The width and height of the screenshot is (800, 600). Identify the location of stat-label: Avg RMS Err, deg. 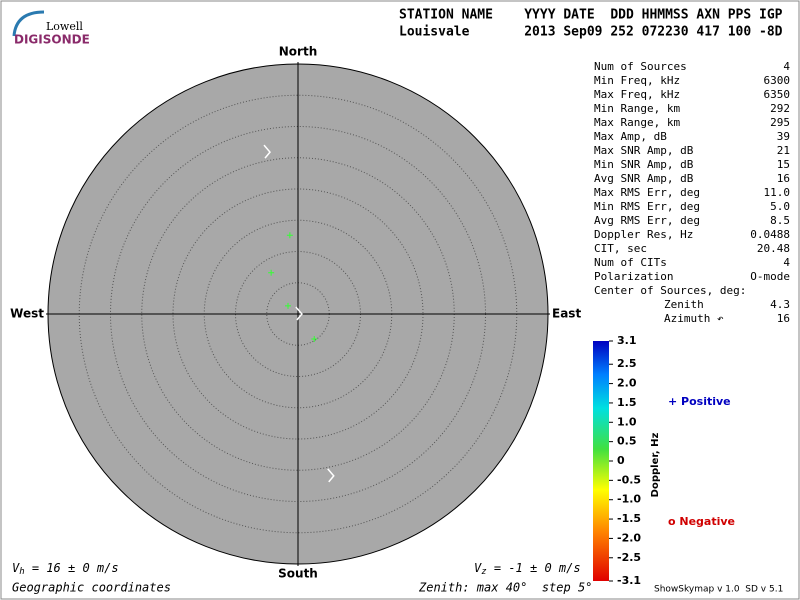
(647, 220).